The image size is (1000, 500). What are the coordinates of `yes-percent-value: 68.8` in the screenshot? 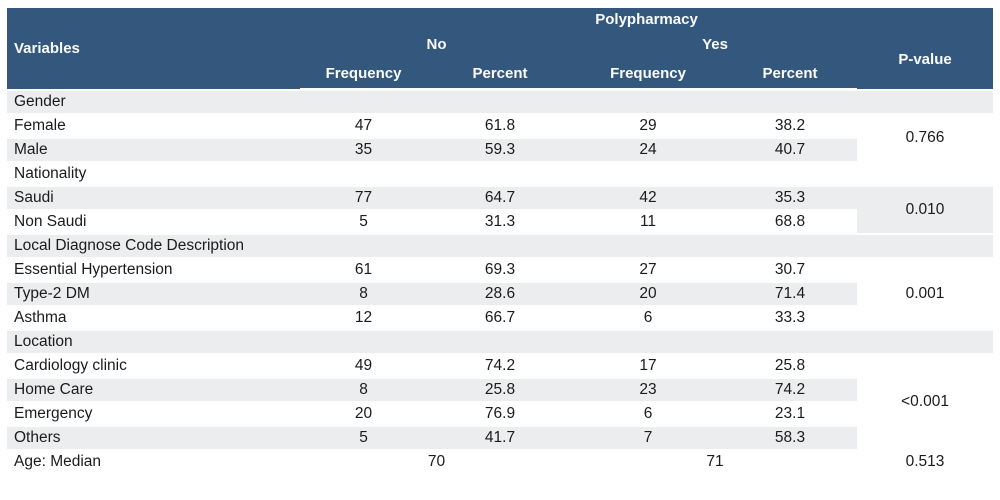 It's located at (790, 221).